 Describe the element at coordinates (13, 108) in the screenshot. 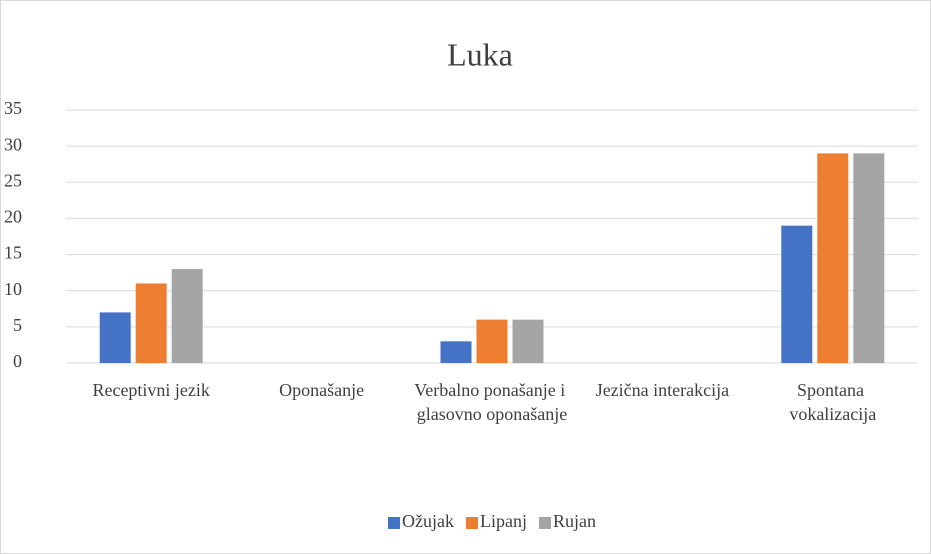

I see `y-tick-label: 35` at that location.